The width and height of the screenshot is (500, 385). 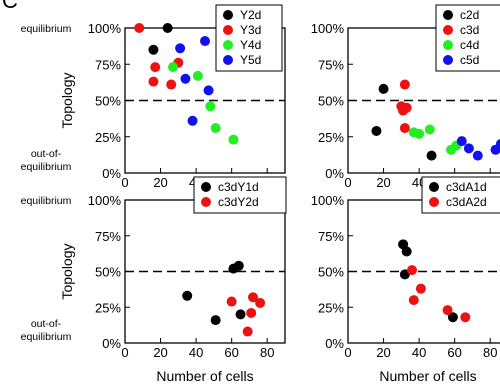 I want to click on x-tick-label: 60, so click(x=454, y=352).